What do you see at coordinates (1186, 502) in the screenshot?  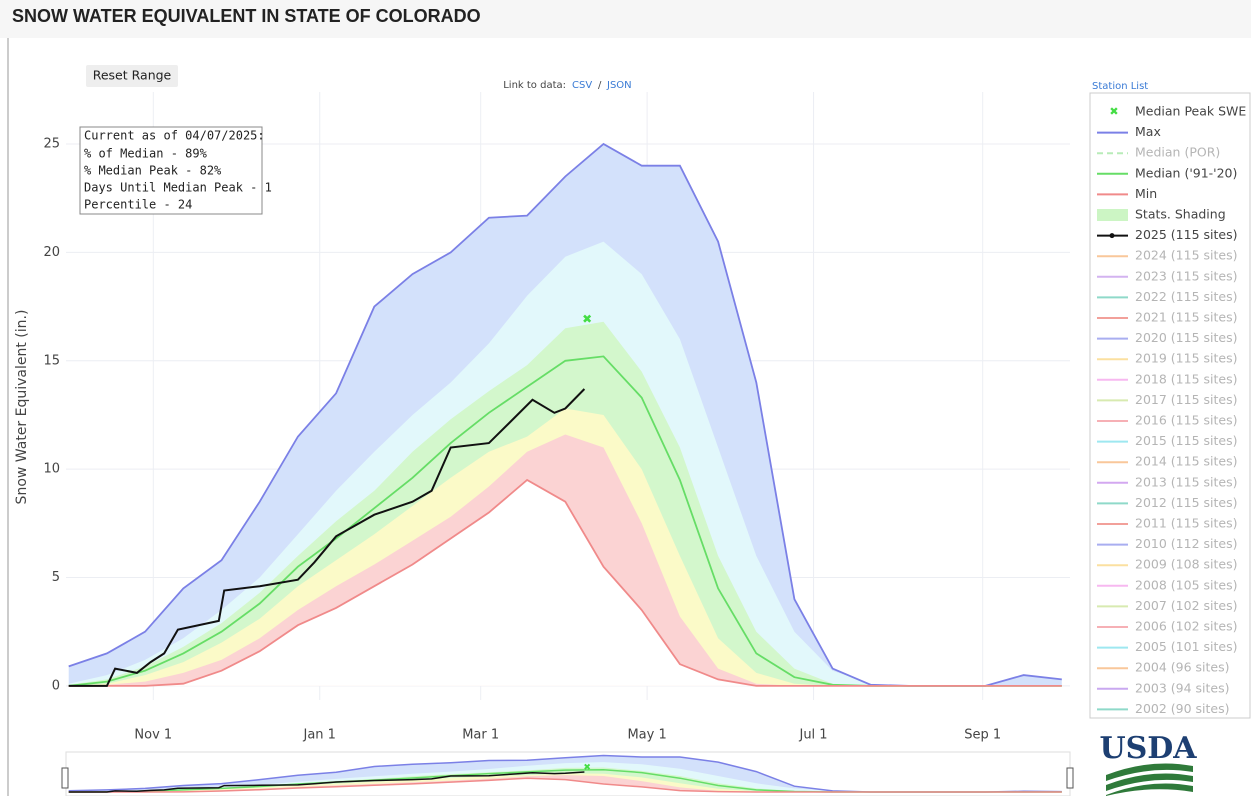 I see `legend-label: 2012 (115 sites)` at bounding box center [1186, 502].